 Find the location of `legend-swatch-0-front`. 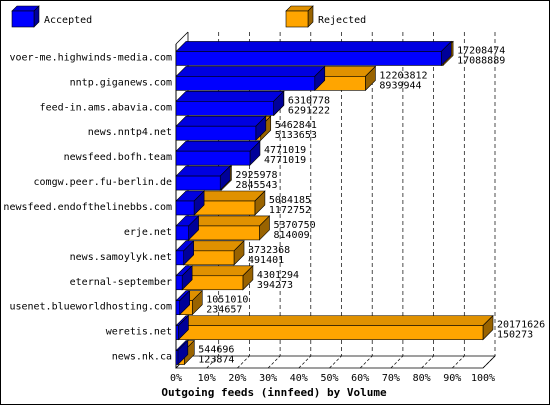

legend-swatch-0-front is located at coordinates (23, 19).